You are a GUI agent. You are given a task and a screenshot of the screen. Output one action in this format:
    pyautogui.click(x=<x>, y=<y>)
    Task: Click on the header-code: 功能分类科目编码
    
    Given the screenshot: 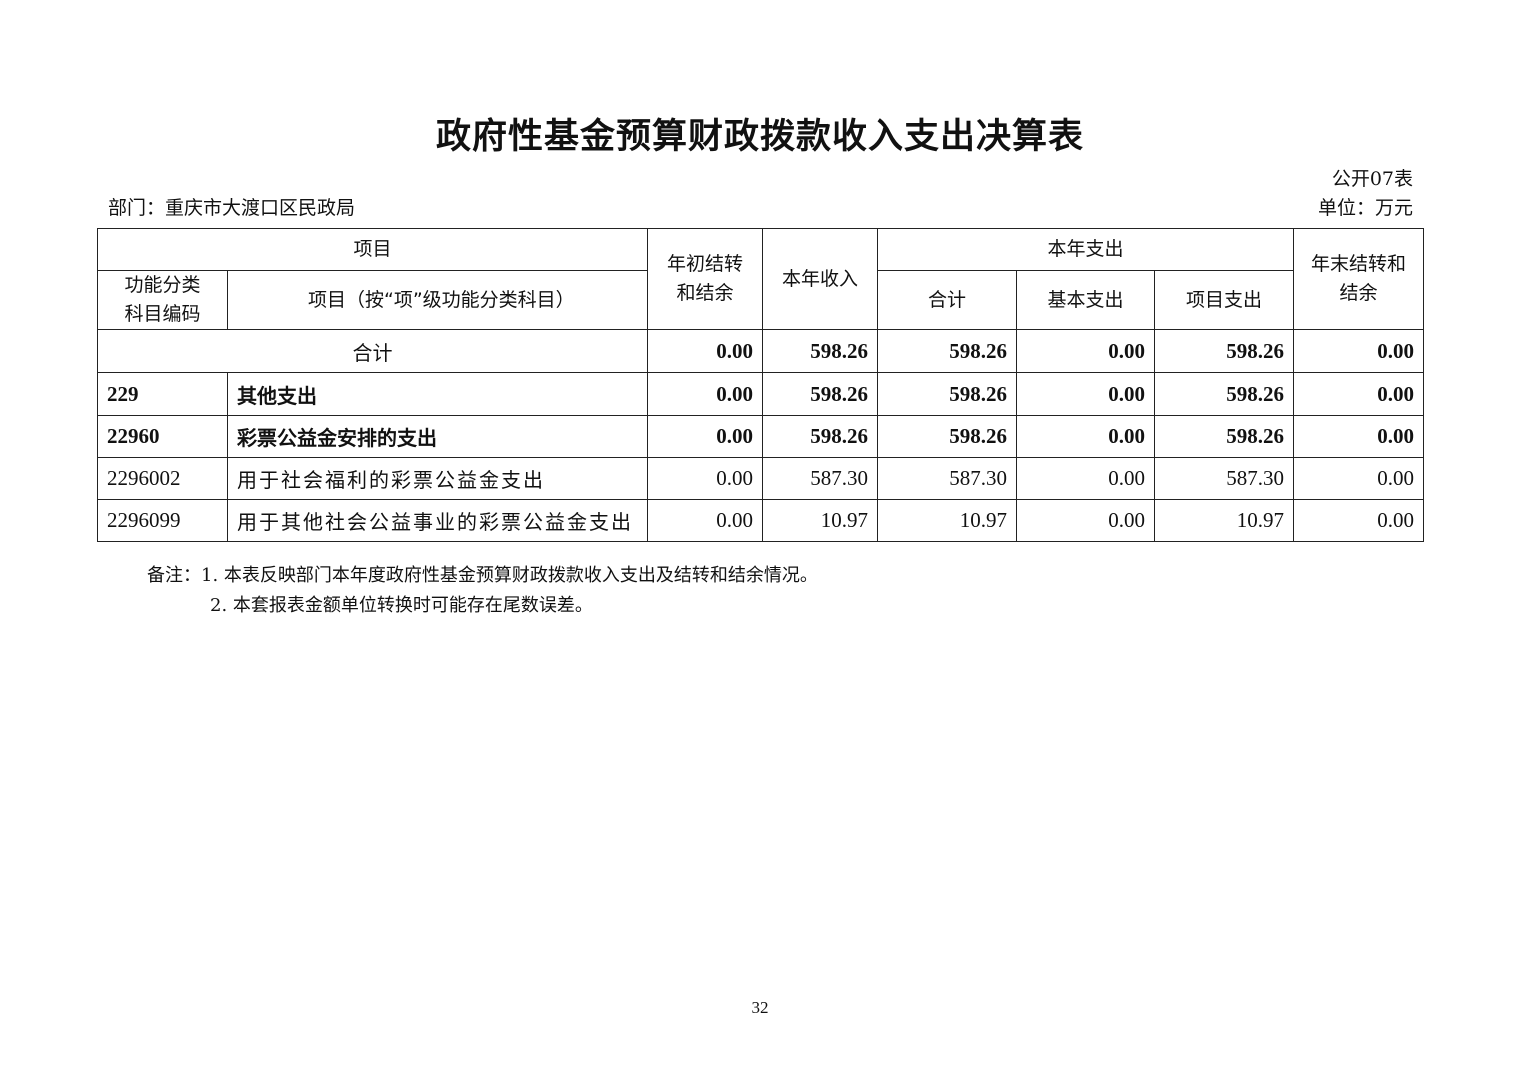 What is the action you would take?
    pyautogui.click(x=162, y=300)
    